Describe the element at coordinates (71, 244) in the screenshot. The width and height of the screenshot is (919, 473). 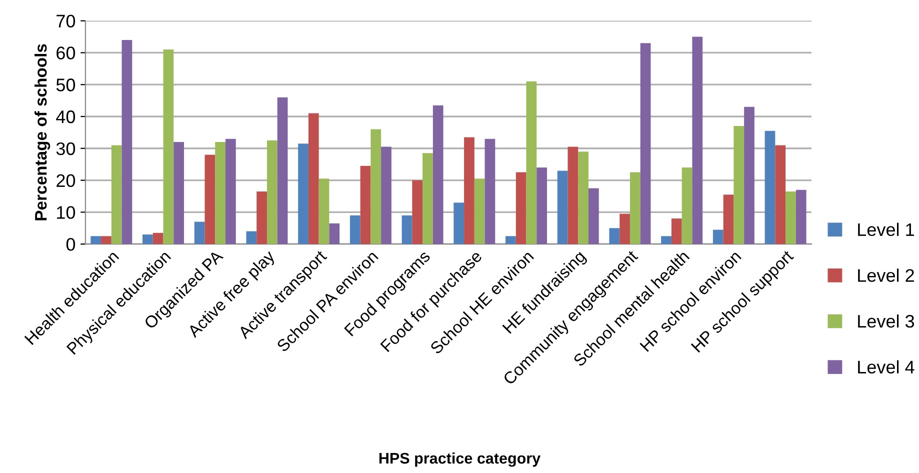
I see `y-tick-label: 0` at that location.